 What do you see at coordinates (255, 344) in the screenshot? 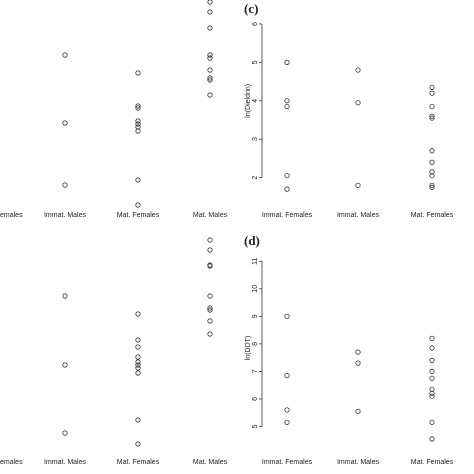
I see `y-tick-label: 8` at bounding box center [255, 344].